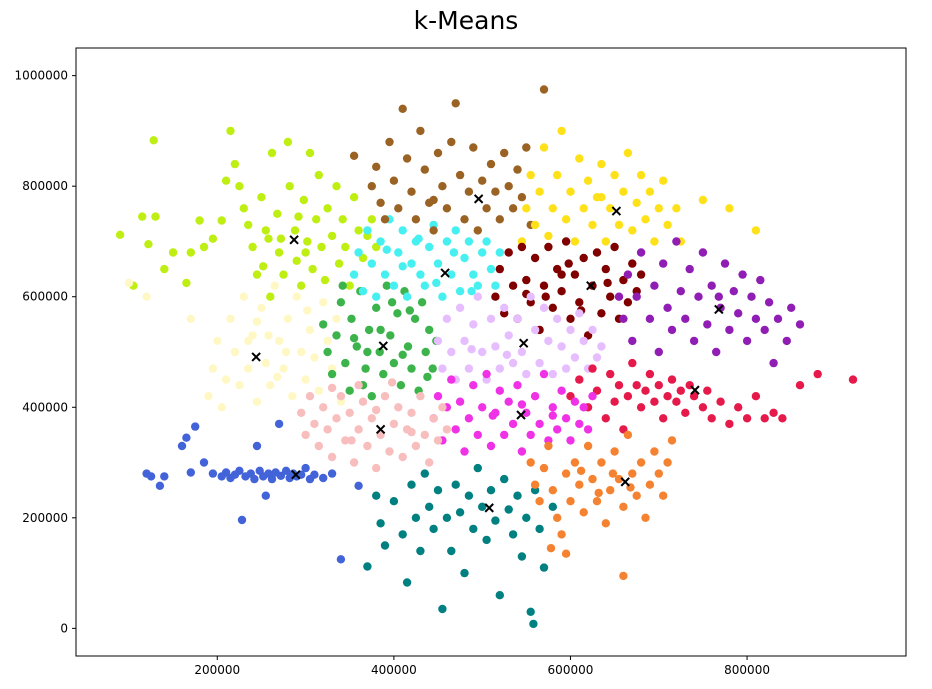 Image resolution: width=932 pixels, height=689 pixels. Describe the element at coordinates (625, 482) in the screenshot. I see `cluster-14-centroid-marker` at that location.